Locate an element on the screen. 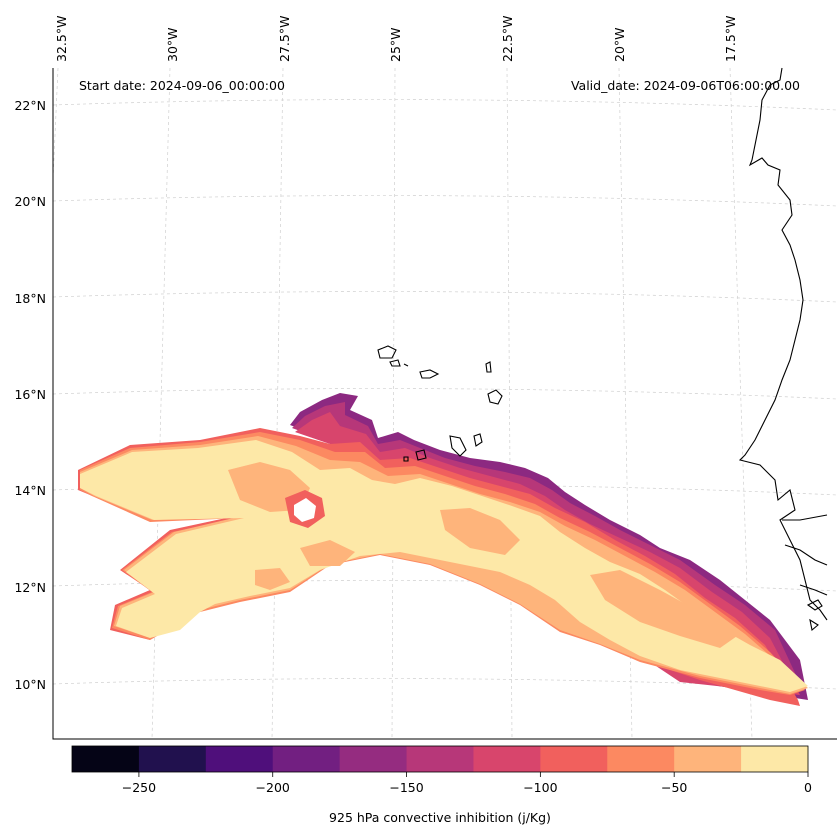 The image size is (837, 836). cape-verde-santo-antao is located at coordinates (387, 352).